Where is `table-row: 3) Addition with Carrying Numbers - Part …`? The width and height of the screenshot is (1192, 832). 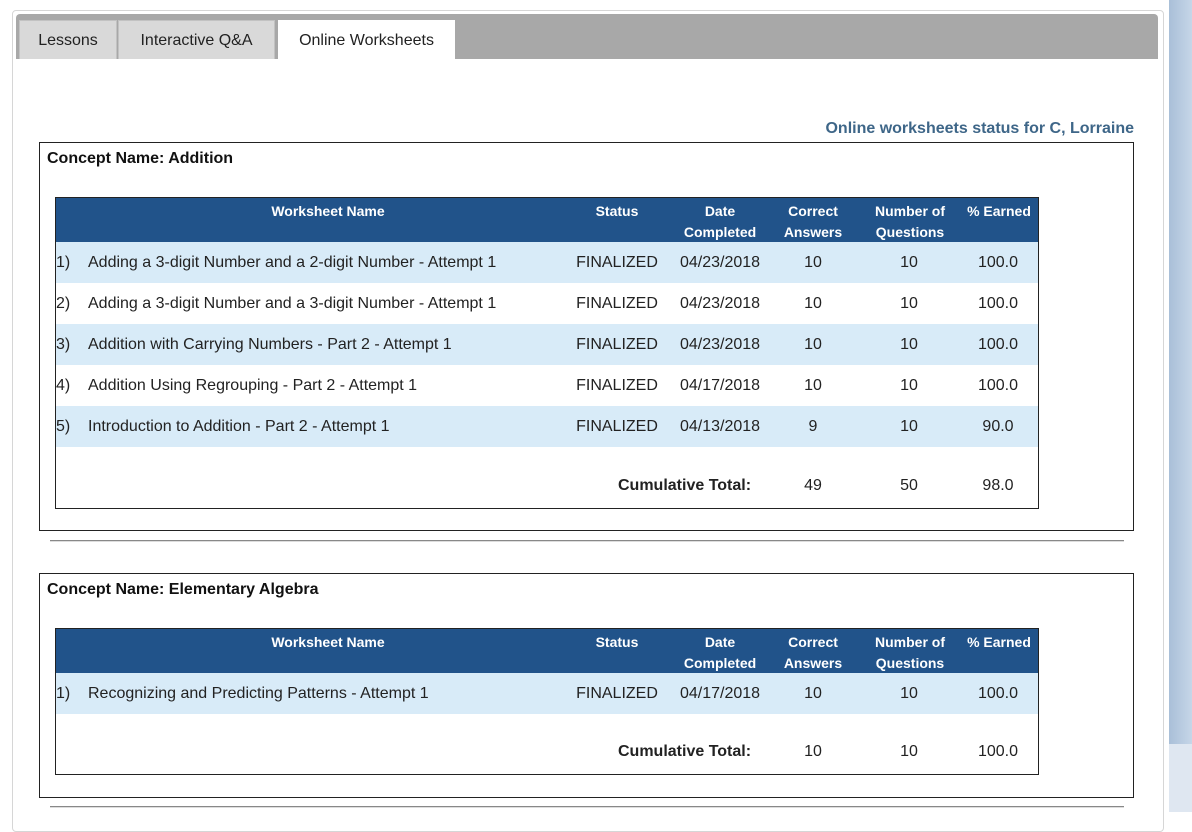
table-row: 3) Addition with Carrying Numbers - Part … is located at coordinates (547, 344).